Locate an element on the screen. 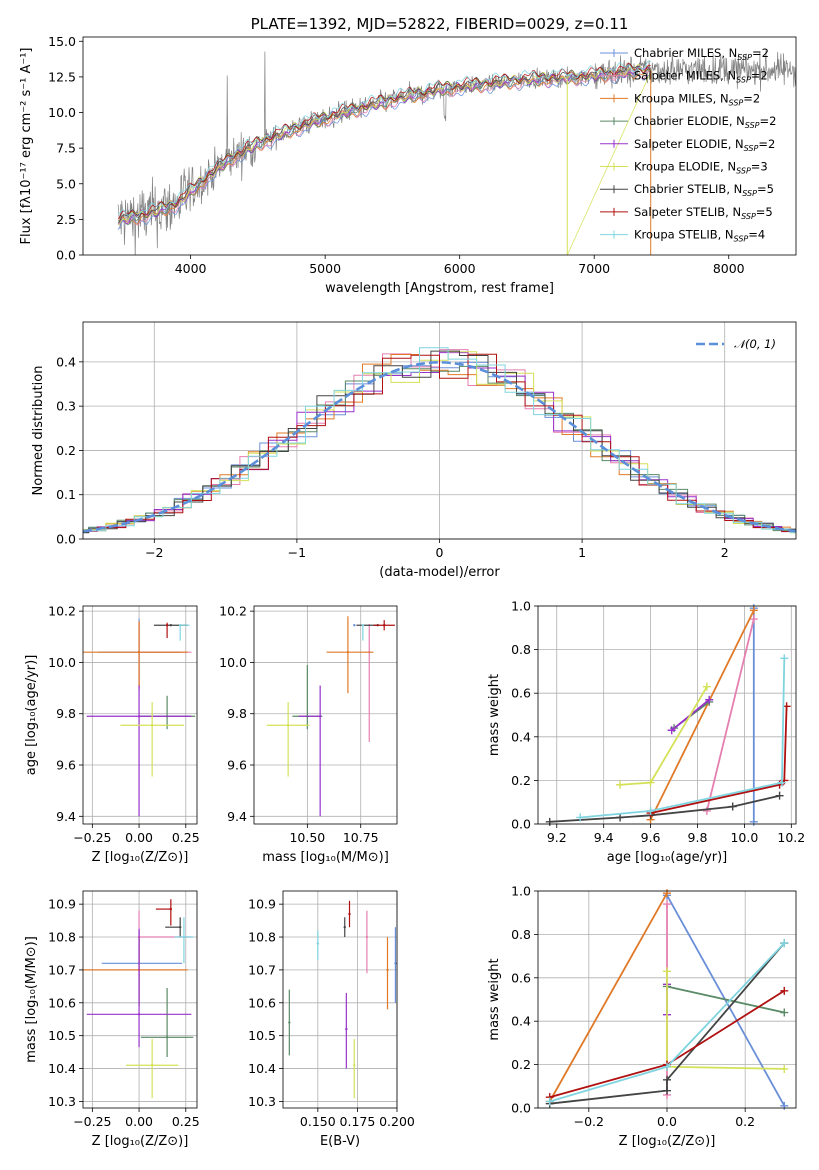 Image resolution: width=819 pixels, height=1170 pixels. y-tick-label: 1.0 is located at coordinates (521, 891).